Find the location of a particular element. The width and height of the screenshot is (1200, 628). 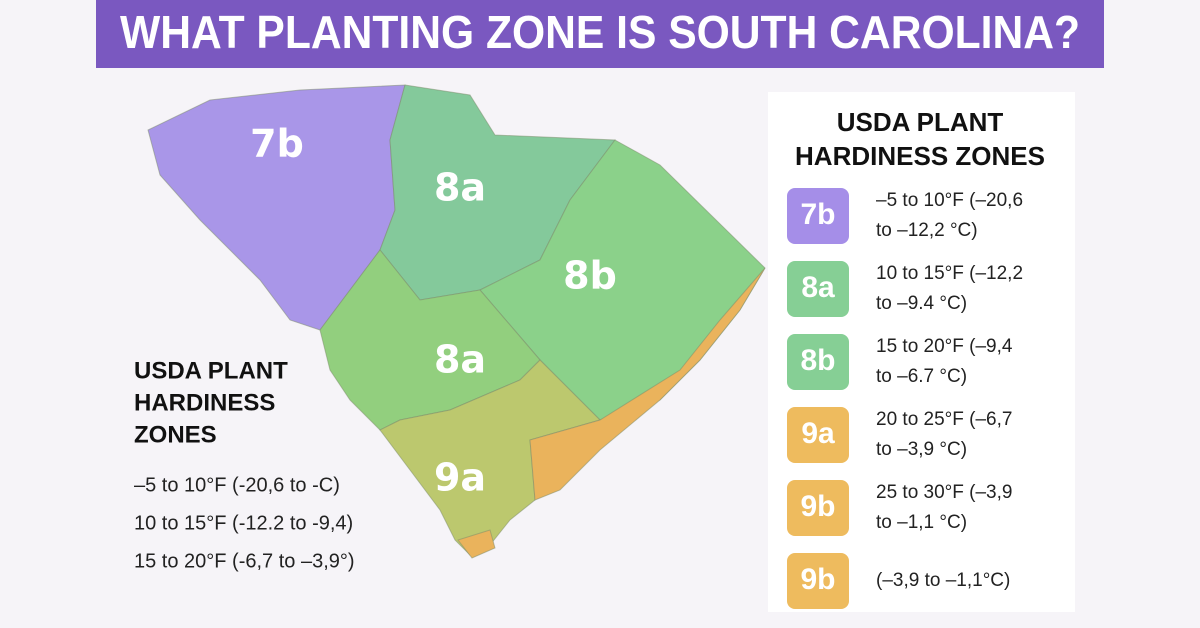

zone-code: 7b is located at coordinates (817, 214).